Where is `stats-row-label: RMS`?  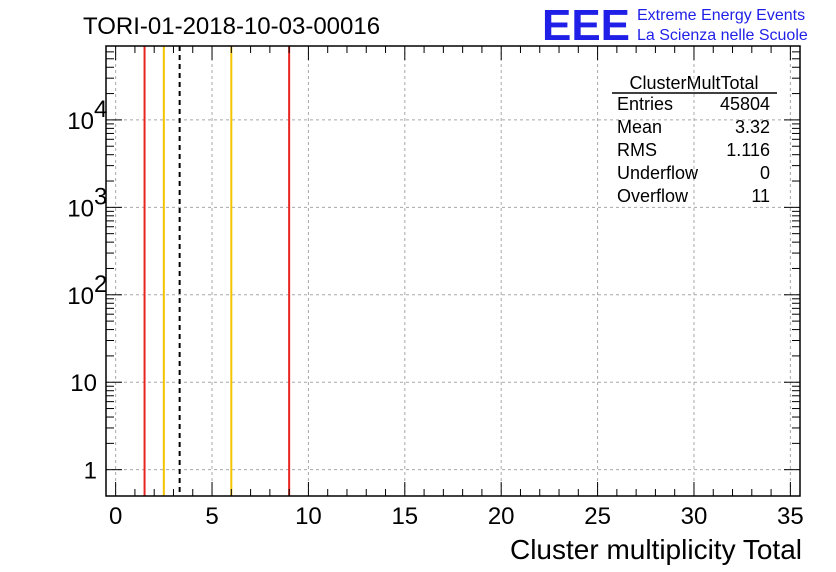
stats-row-label: RMS is located at coordinates (637, 150).